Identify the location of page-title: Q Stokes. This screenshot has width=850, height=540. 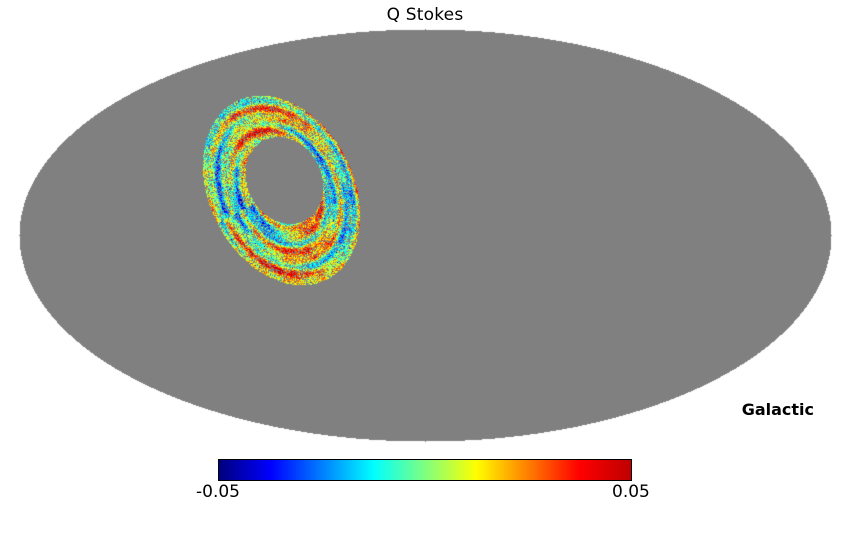
(425, 15).